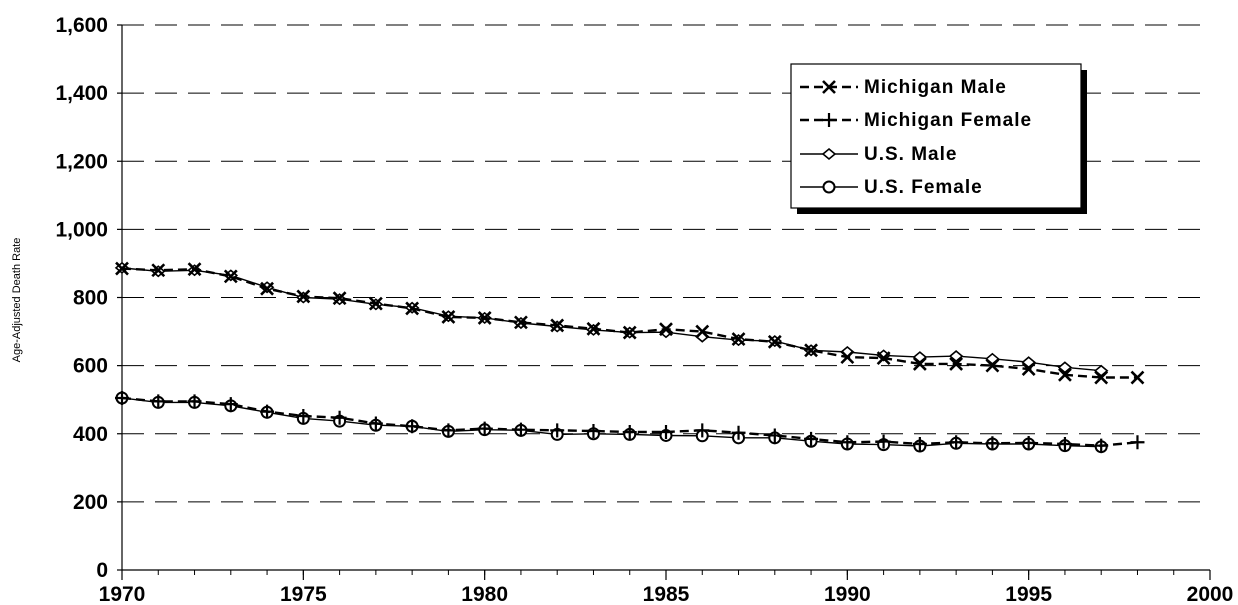 This screenshot has width=1238, height=605. Describe the element at coordinates (935, 87) in the screenshot. I see `legend-label: Michigan Male` at that location.